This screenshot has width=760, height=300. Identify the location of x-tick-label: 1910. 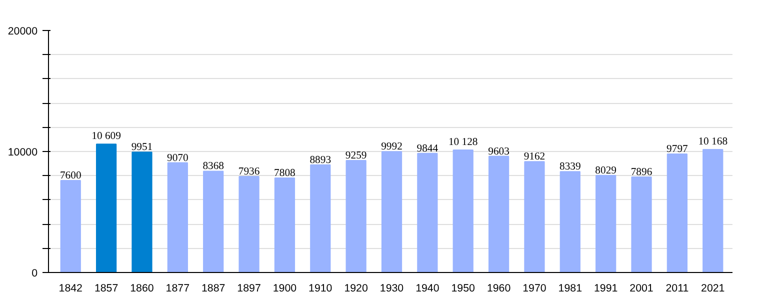
(320, 288).